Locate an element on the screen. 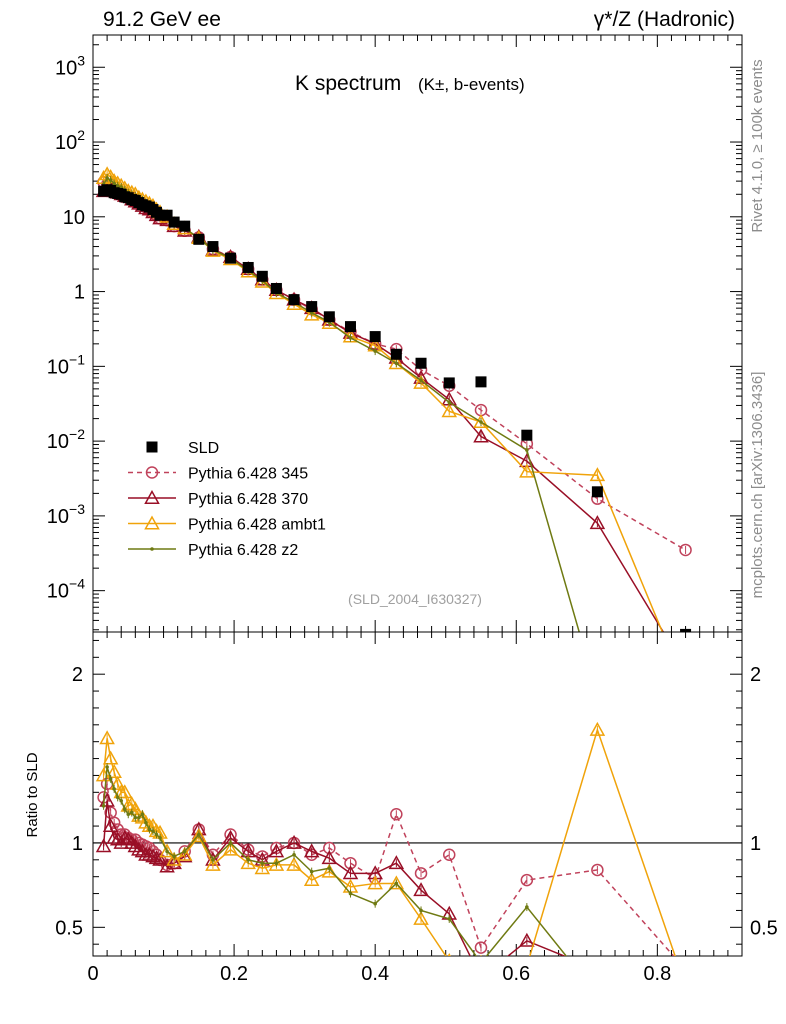 Image resolution: width=786 pixels, height=1024 pixels. series-pythia-6-428-z2 is located at coordinates (350, 880).